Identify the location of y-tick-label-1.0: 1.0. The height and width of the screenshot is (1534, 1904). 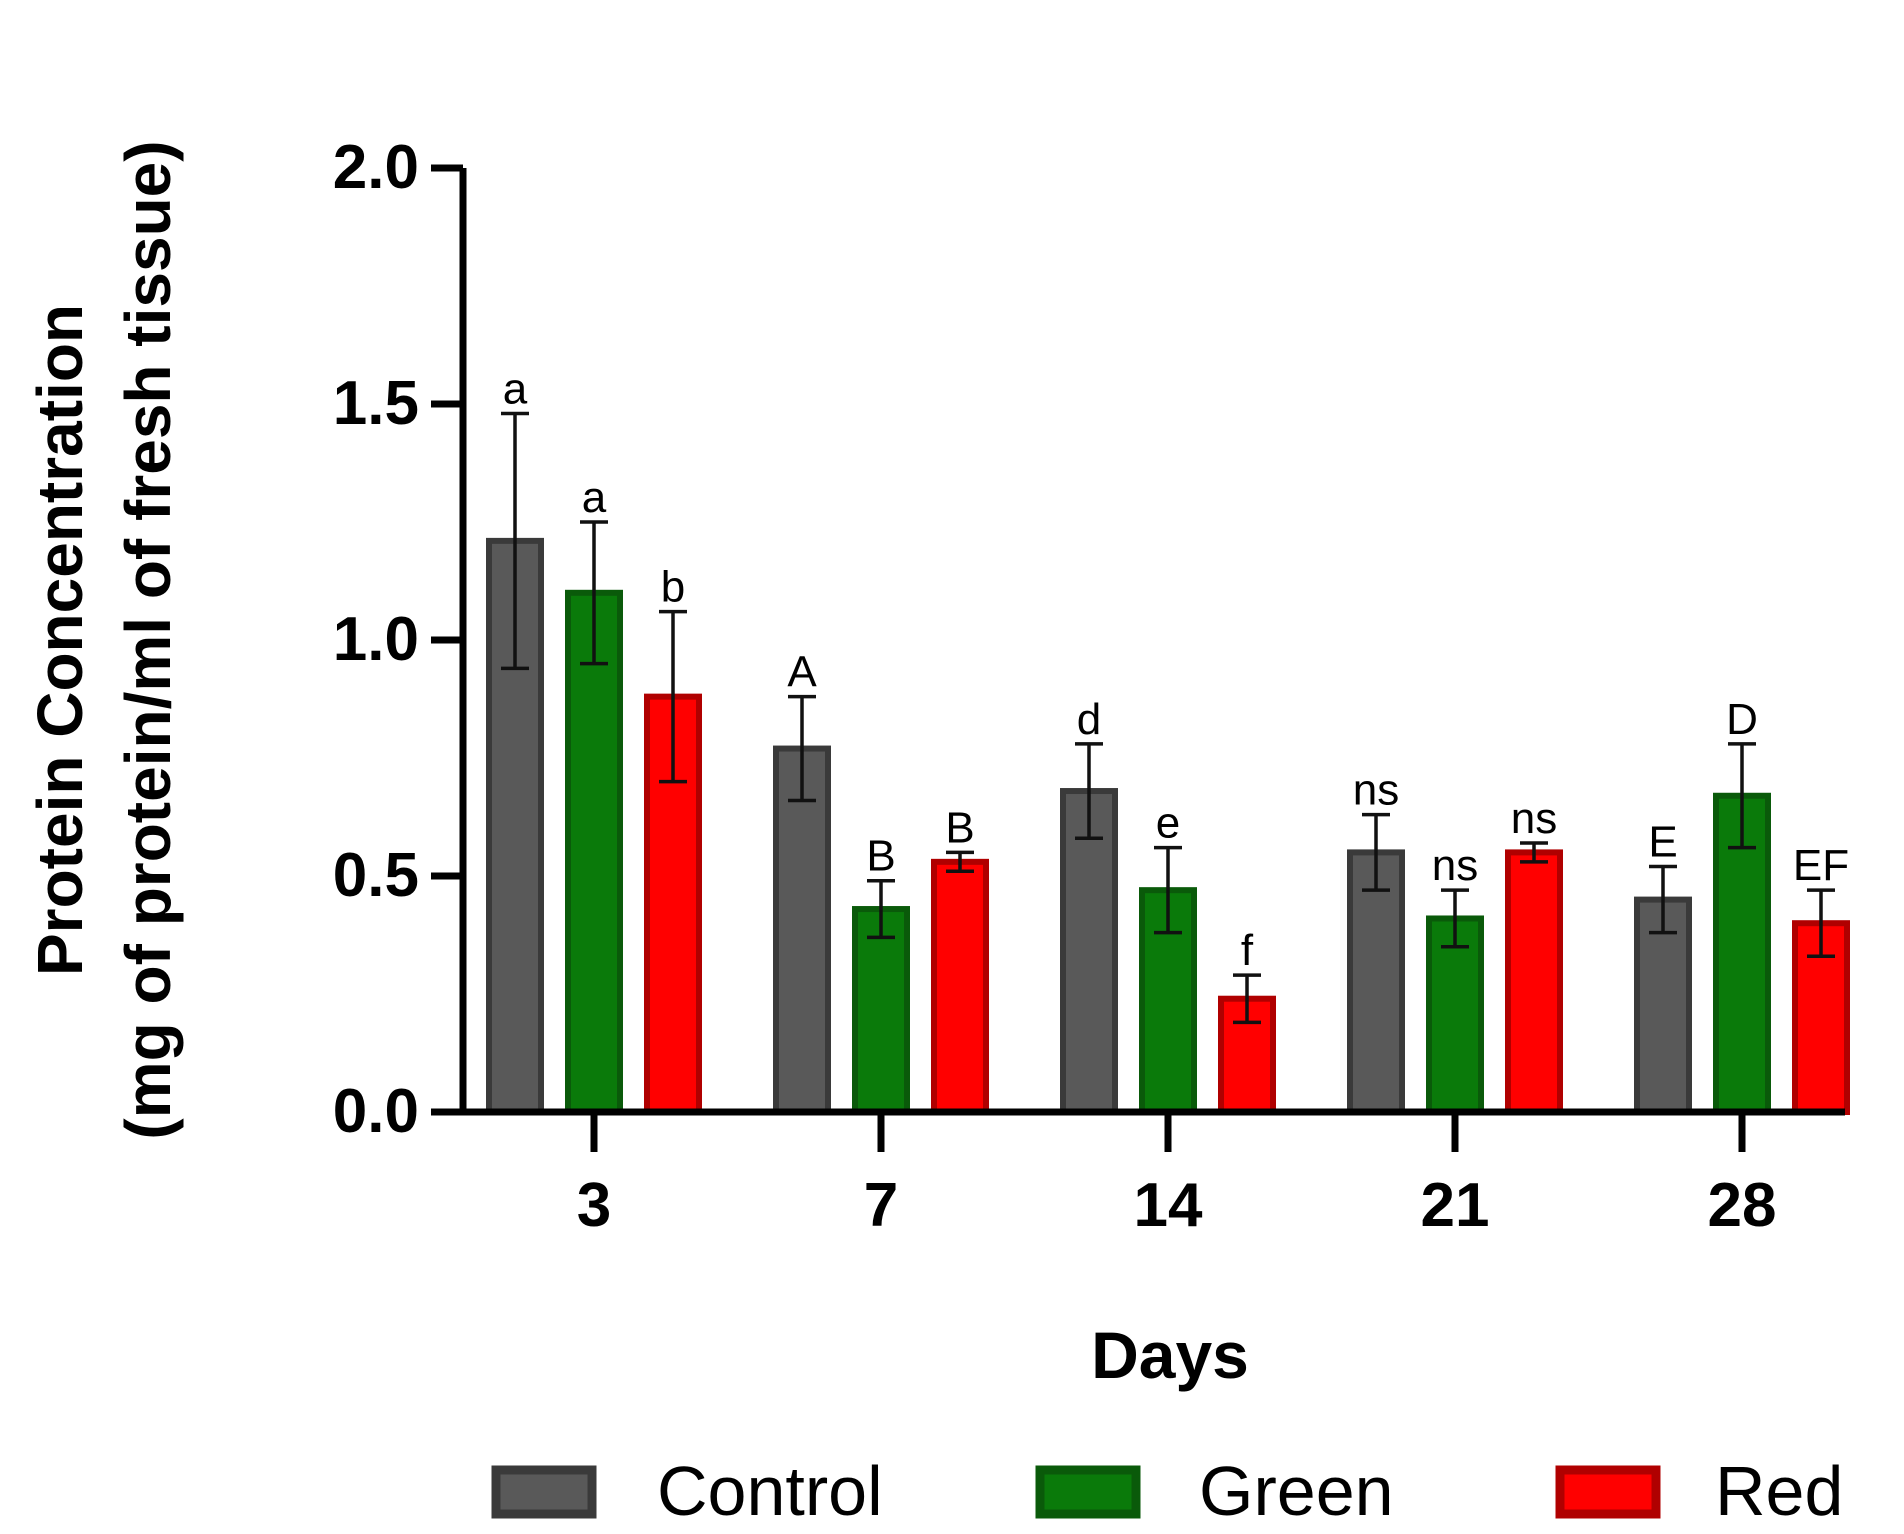
(376, 639).